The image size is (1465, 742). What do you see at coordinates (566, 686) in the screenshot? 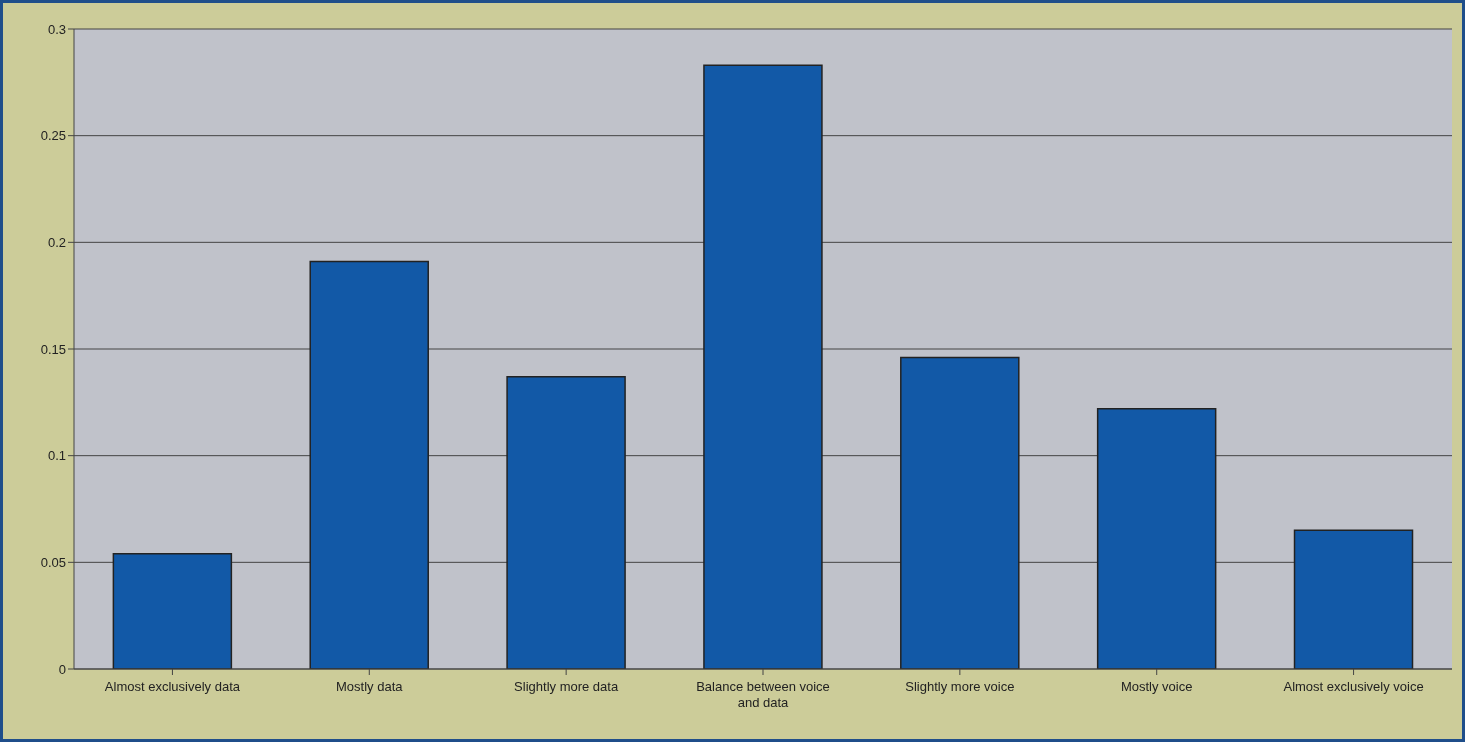
I see `x-tick-label: Slightly more data` at bounding box center [566, 686].